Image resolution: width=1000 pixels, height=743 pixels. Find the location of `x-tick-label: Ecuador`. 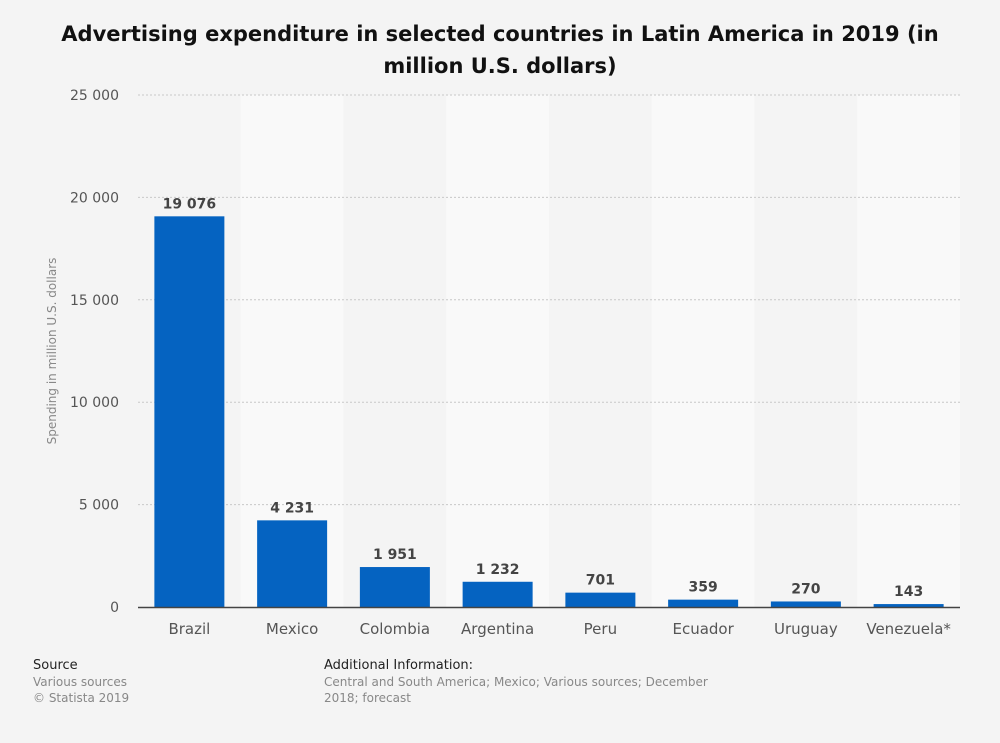

x-tick-label: Ecuador is located at coordinates (703, 629).